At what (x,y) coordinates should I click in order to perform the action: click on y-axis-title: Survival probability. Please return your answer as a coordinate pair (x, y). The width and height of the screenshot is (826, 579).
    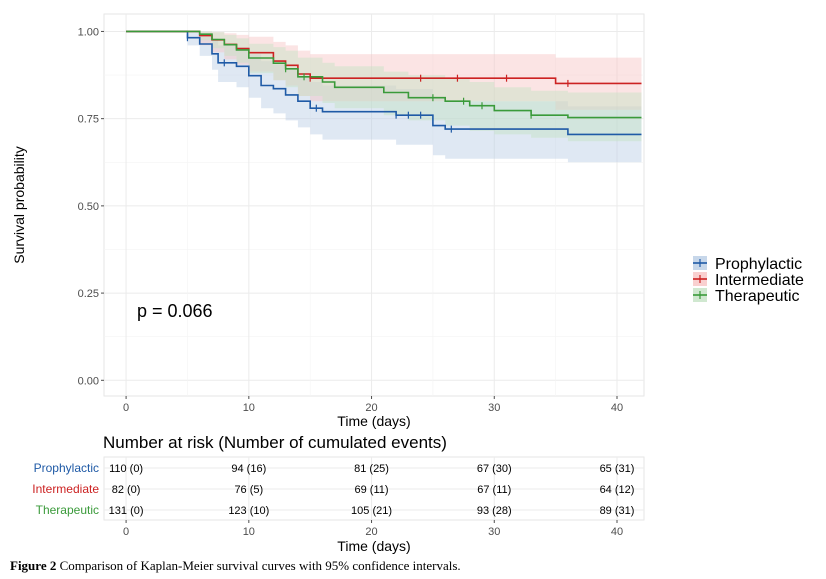
    Looking at the image, I should click on (19, 205).